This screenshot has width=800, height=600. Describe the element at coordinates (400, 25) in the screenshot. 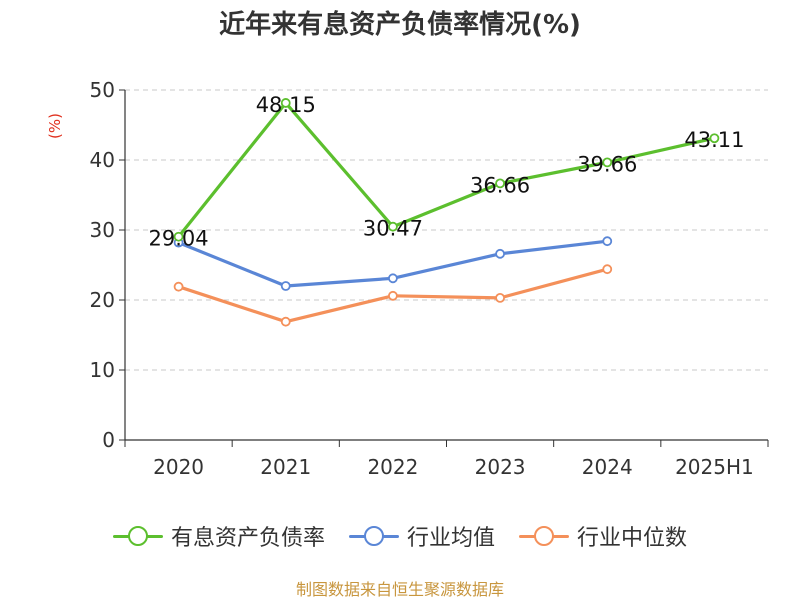

I see `chart-title: 近年来有息资产负债率情况(%)` at that location.